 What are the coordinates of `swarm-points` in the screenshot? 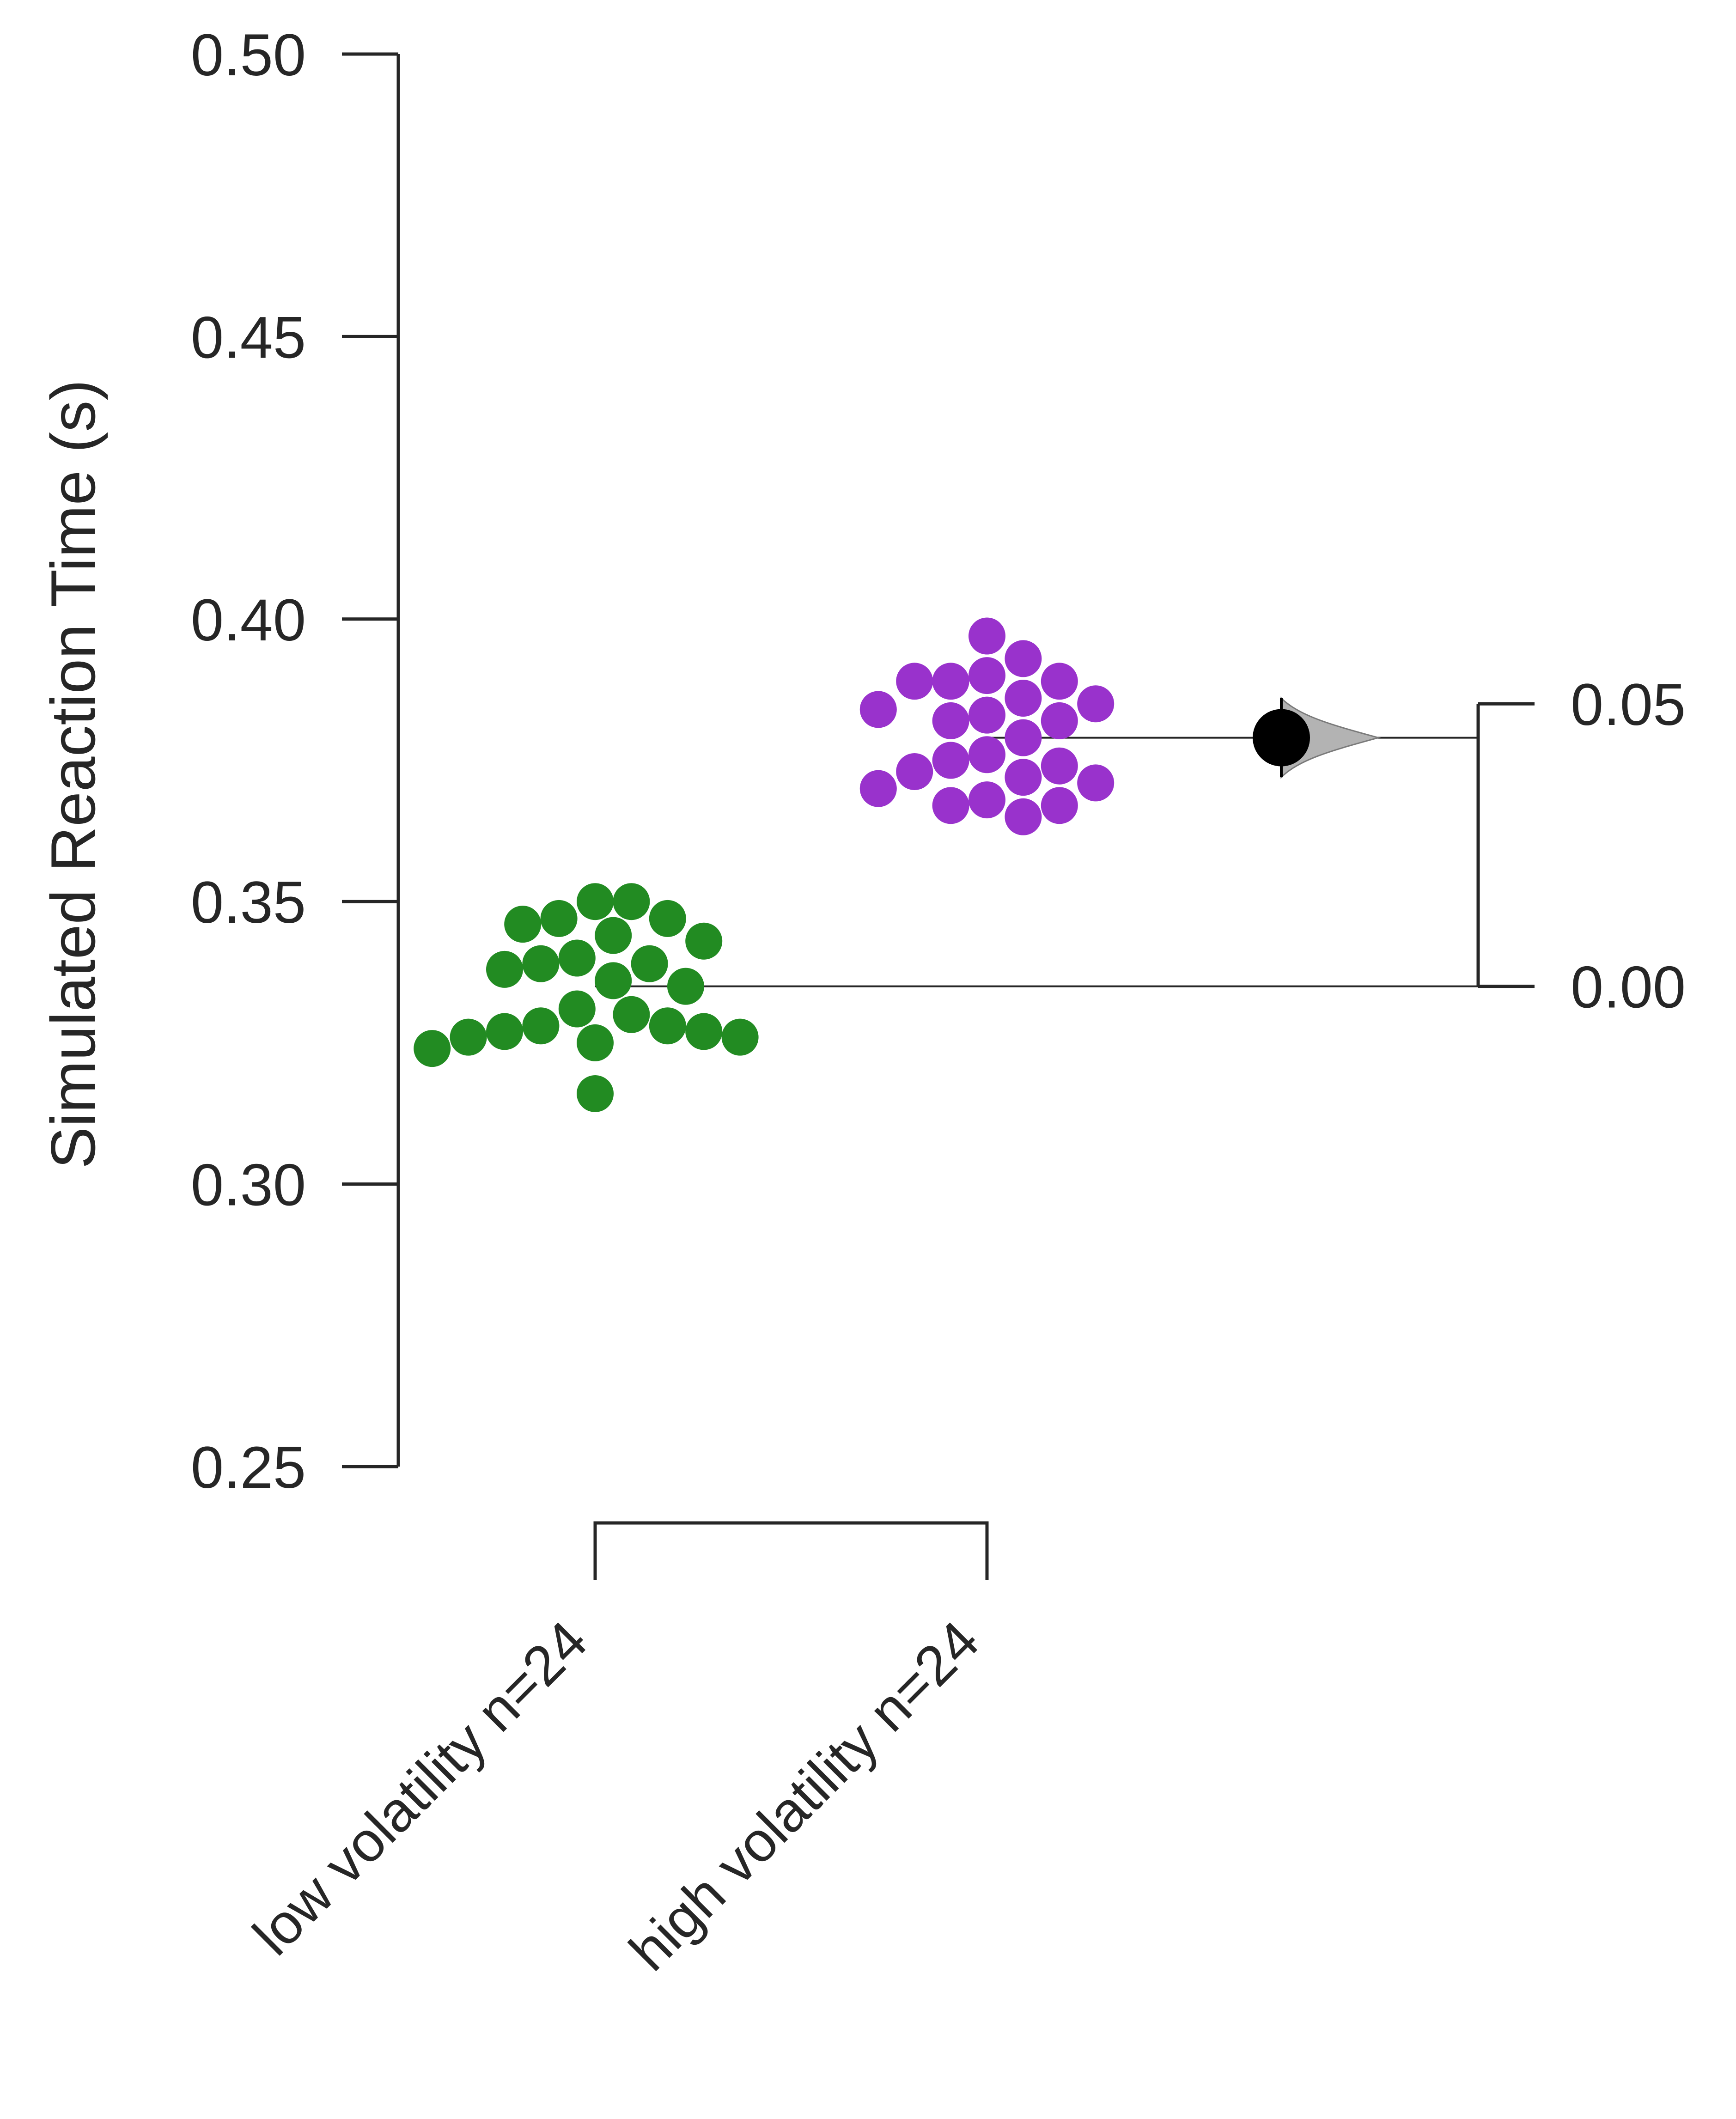 It's located at (765, 864).